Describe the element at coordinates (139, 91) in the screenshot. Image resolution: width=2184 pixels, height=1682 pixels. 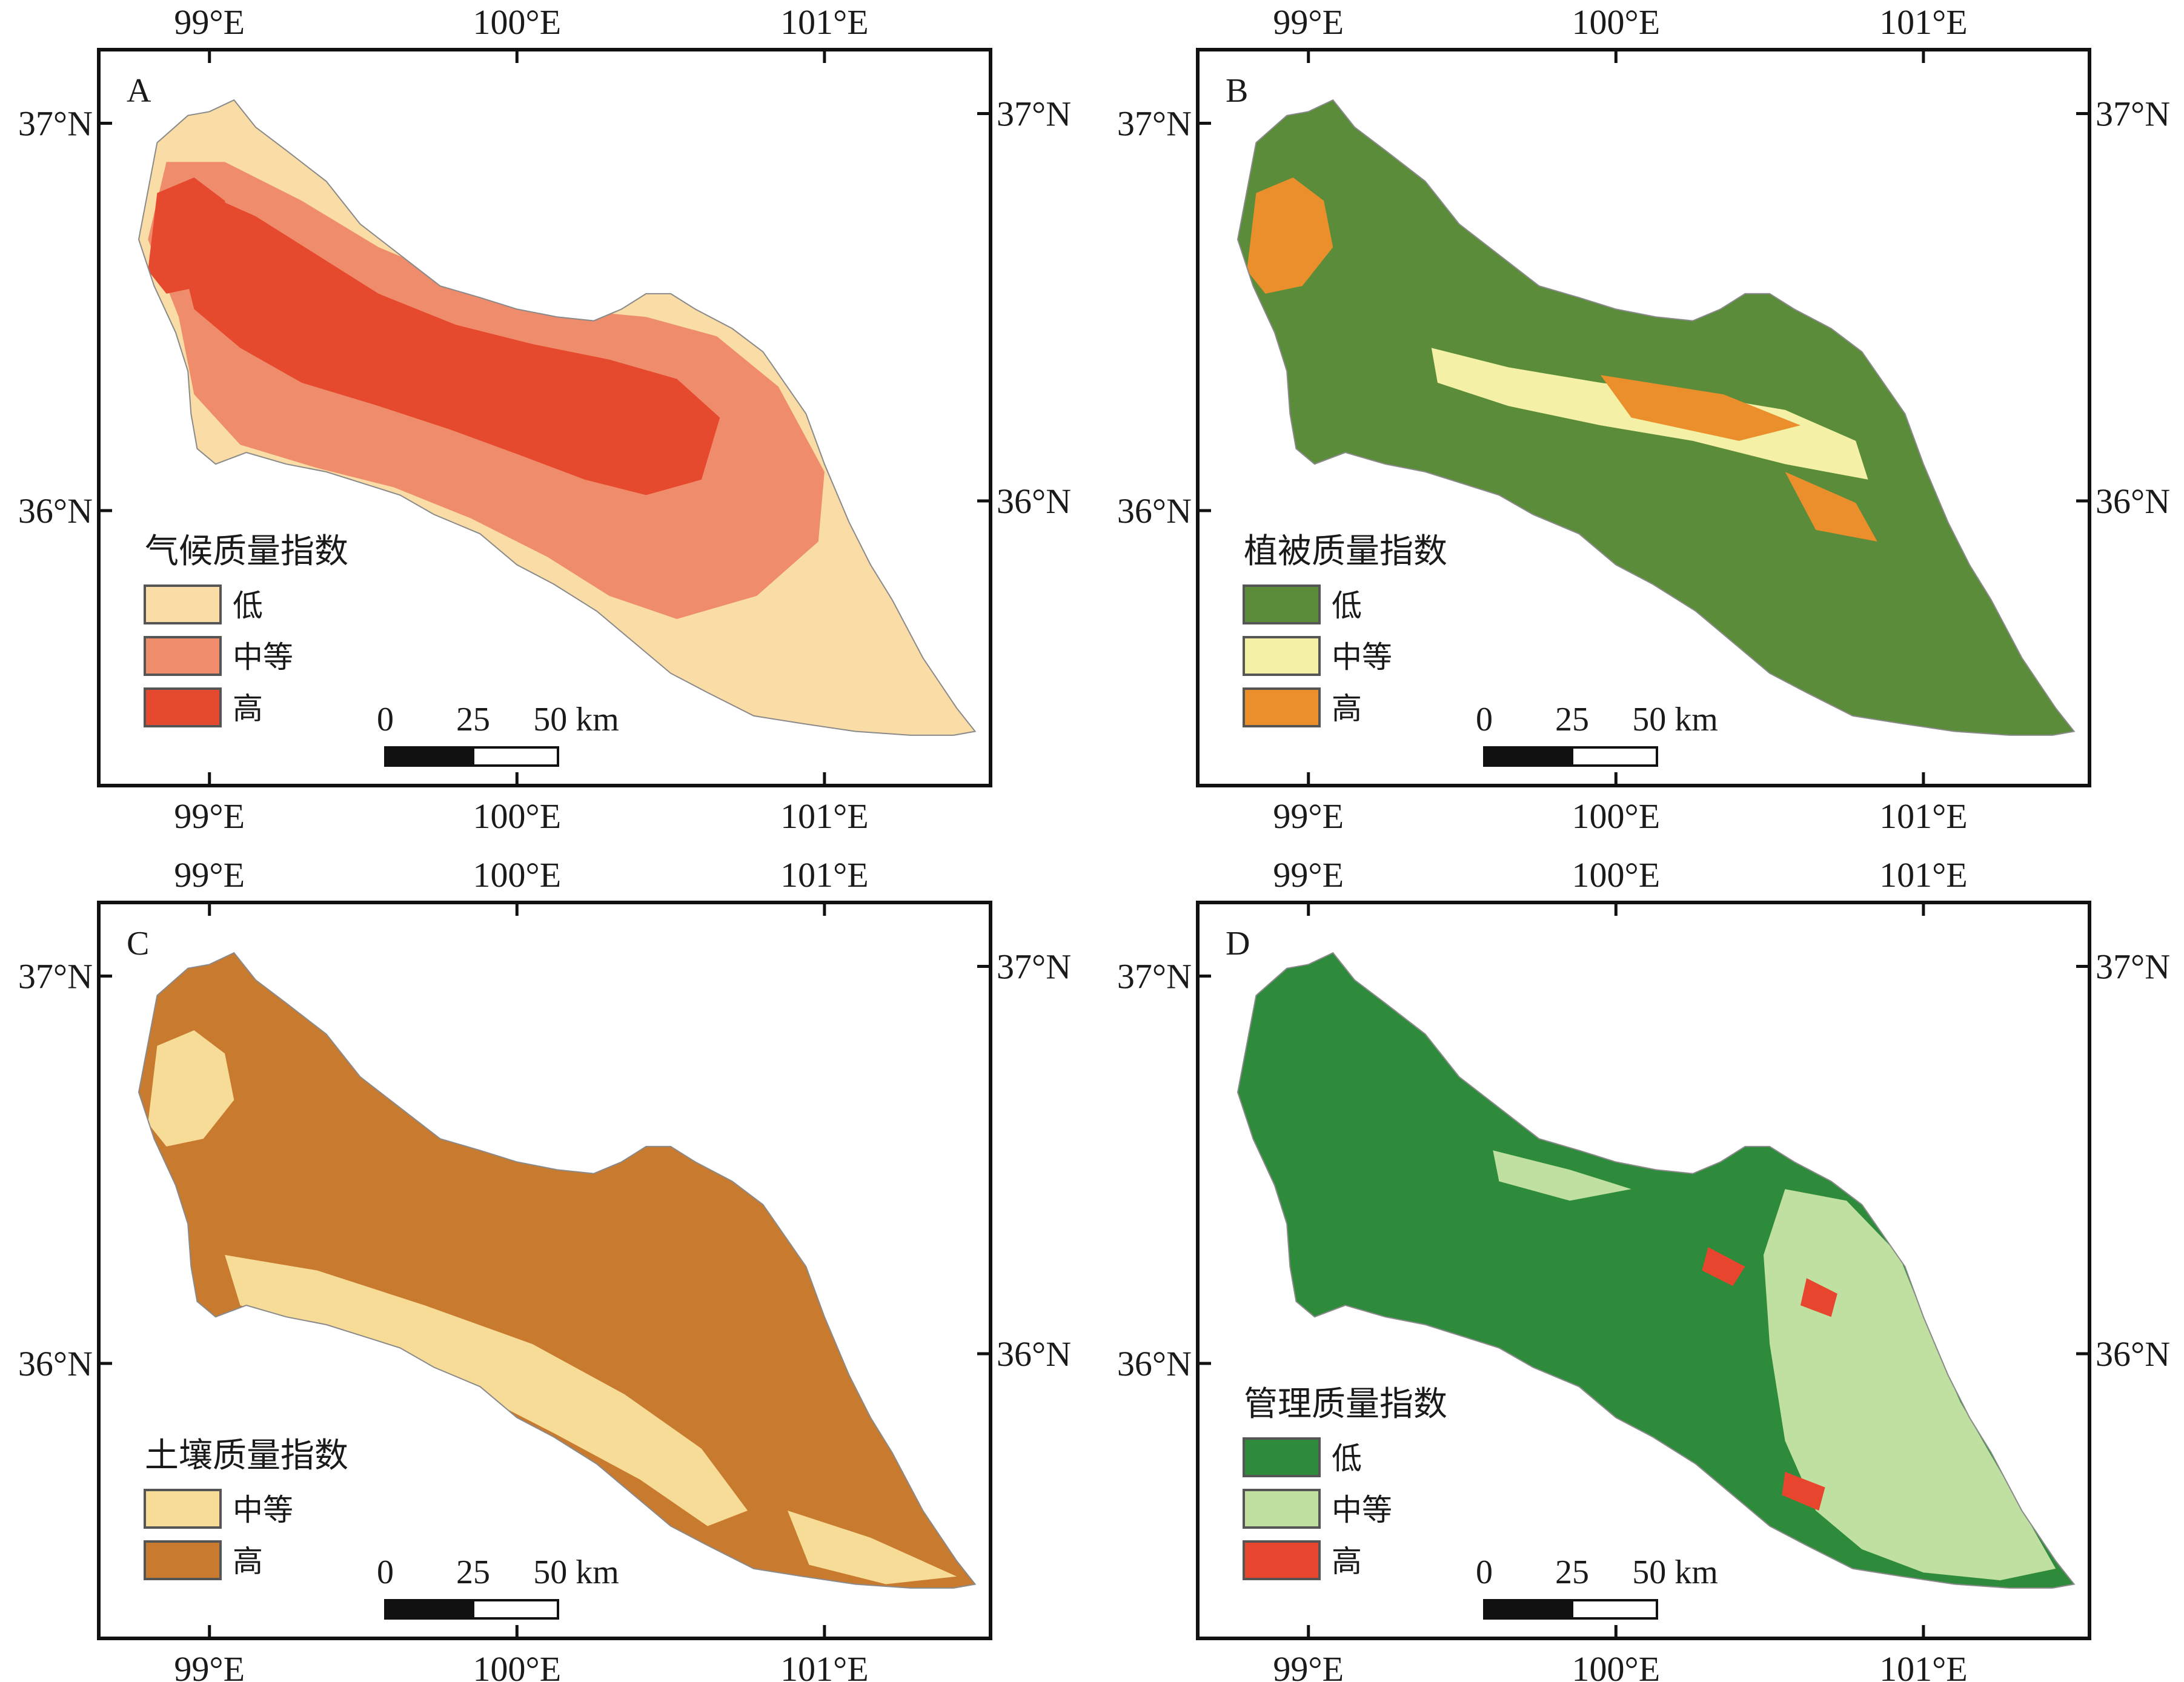
I see `panel-label: A` at that location.